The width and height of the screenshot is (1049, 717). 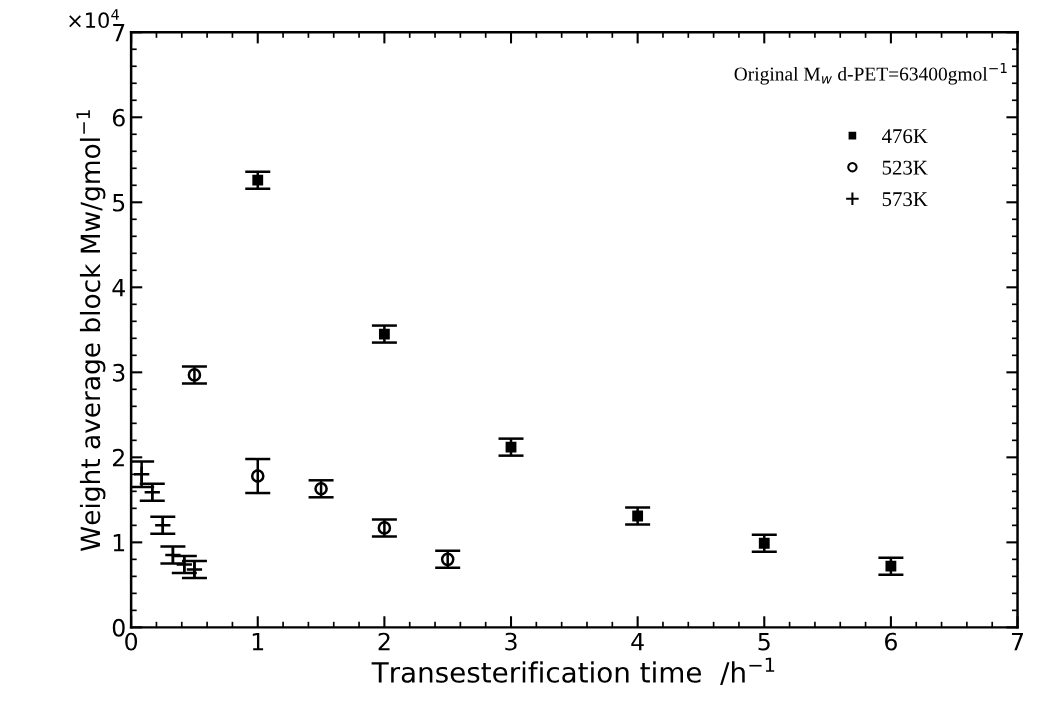 What do you see at coordinates (891, 641) in the screenshot?
I see `x-tick-label: 6` at bounding box center [891, 641].